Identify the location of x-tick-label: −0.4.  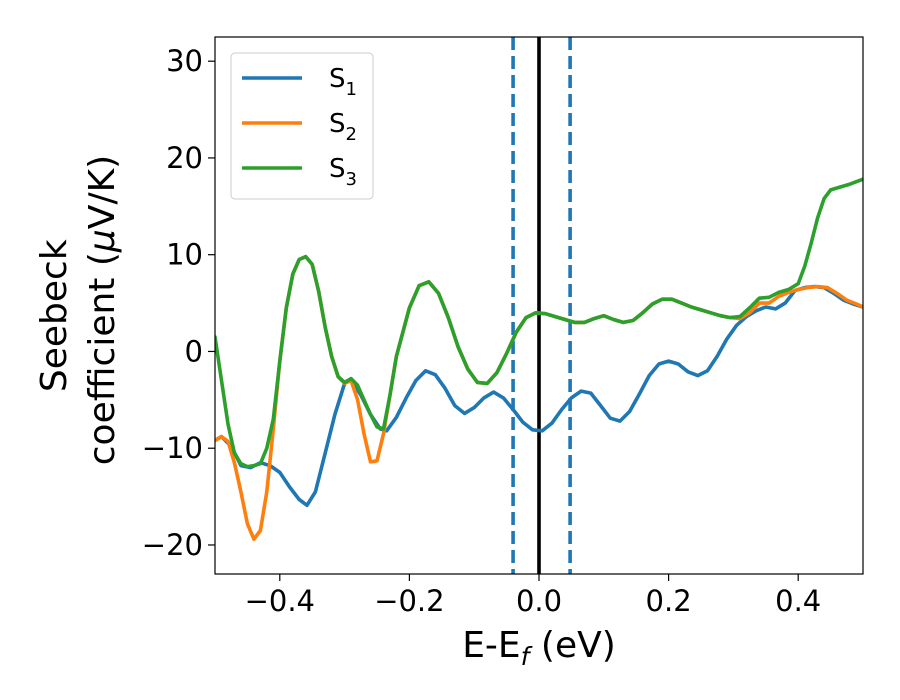
(280, 601).